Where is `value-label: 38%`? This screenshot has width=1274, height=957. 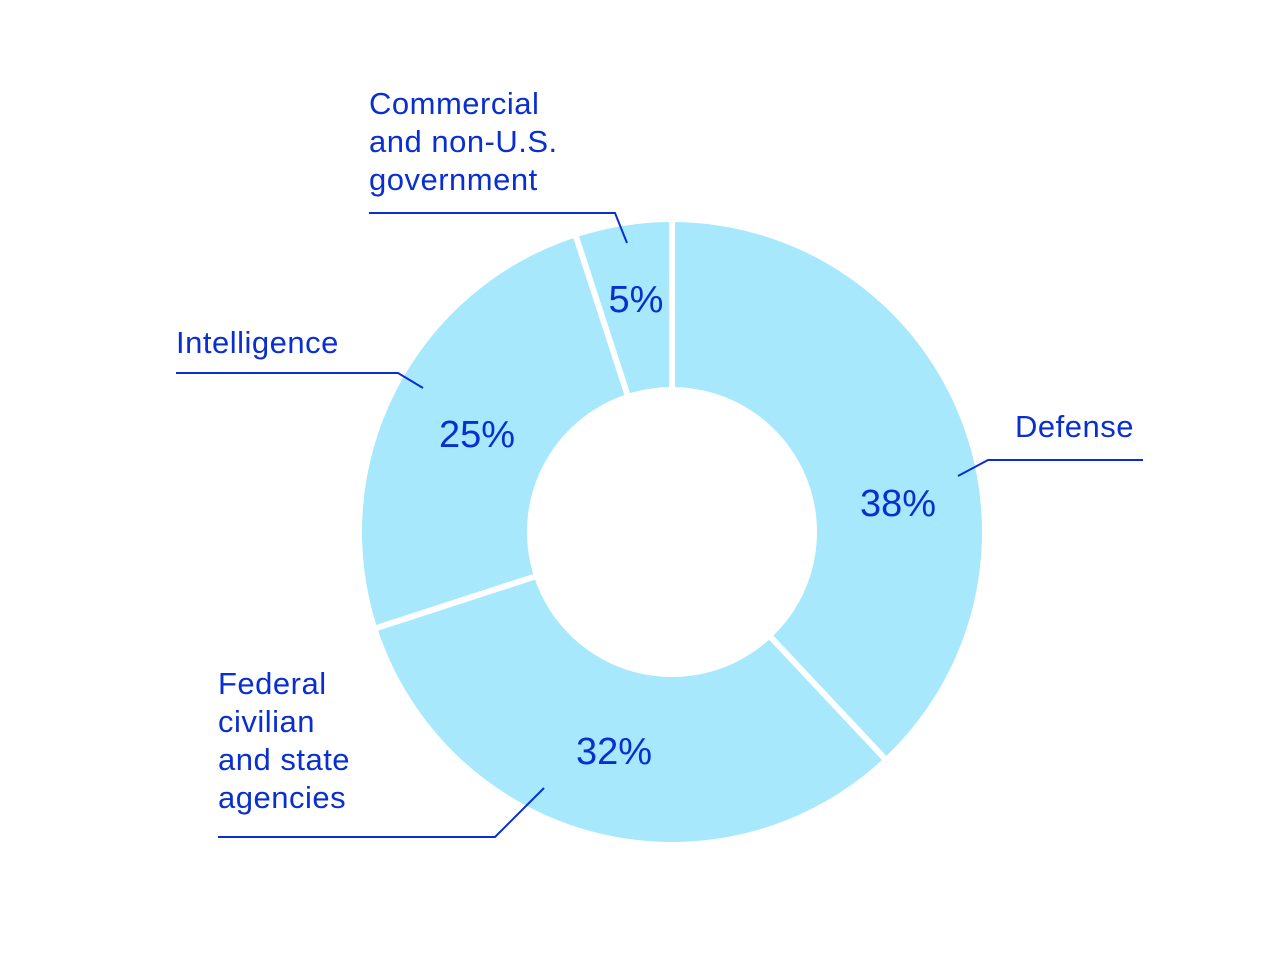
value-label: 38% is located at coordinates (898, 504).